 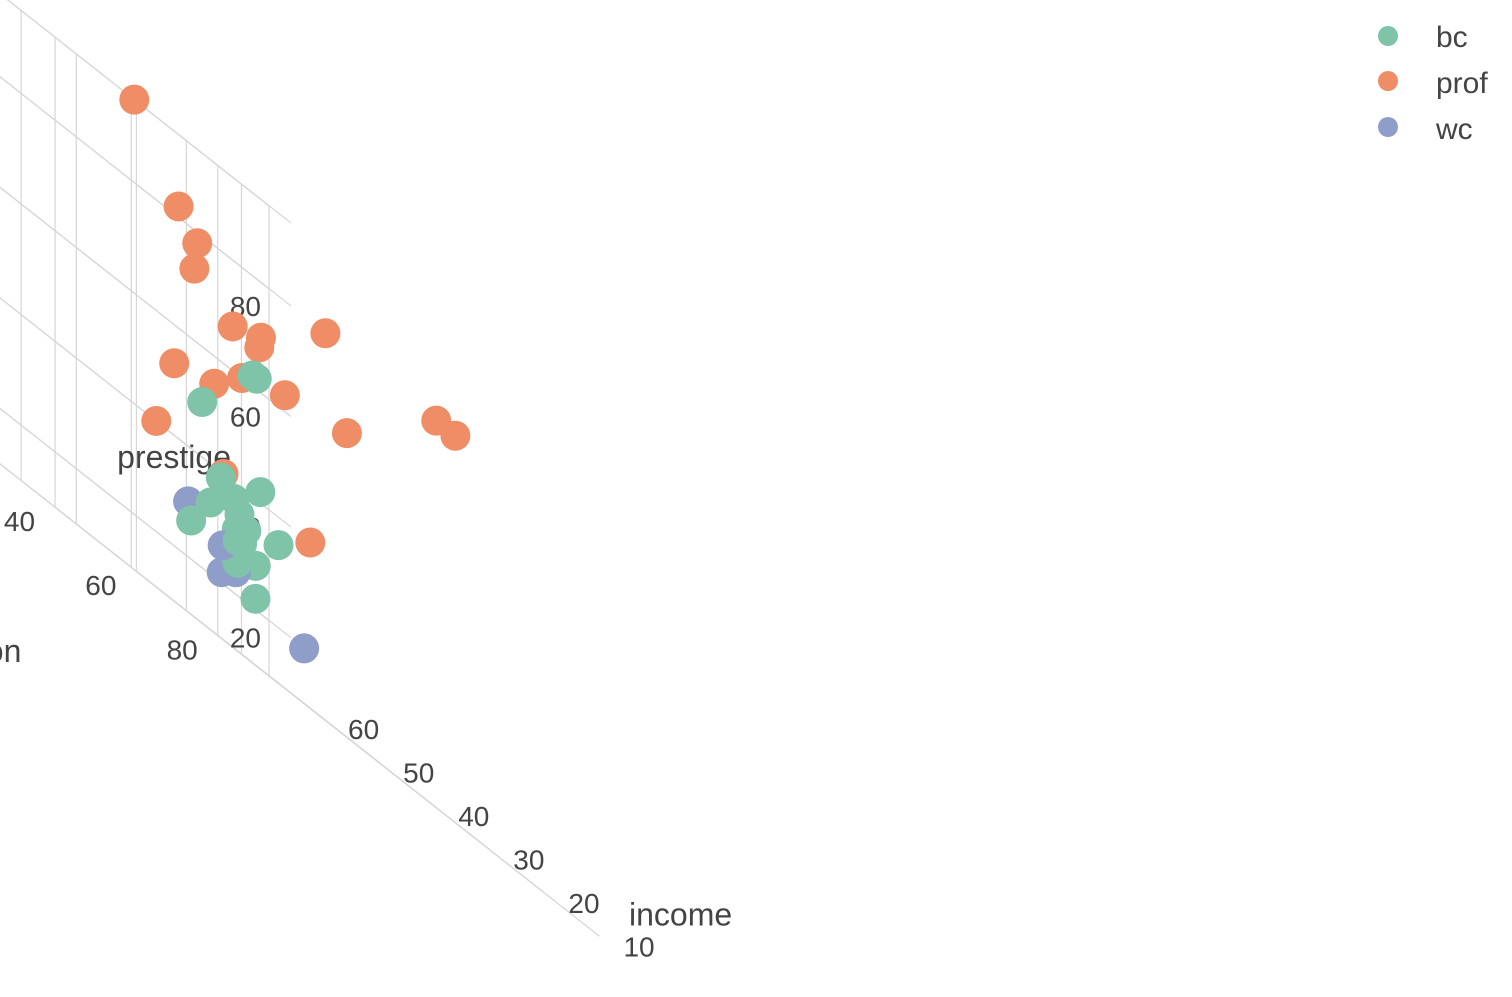 I want to click on tick-education-80: 80, so click(x=182, y=649).